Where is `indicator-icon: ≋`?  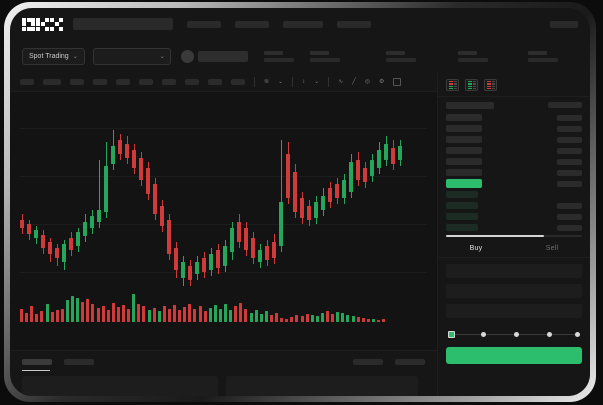 indicator-icon: ≋ is located at coordinates (267, 82).